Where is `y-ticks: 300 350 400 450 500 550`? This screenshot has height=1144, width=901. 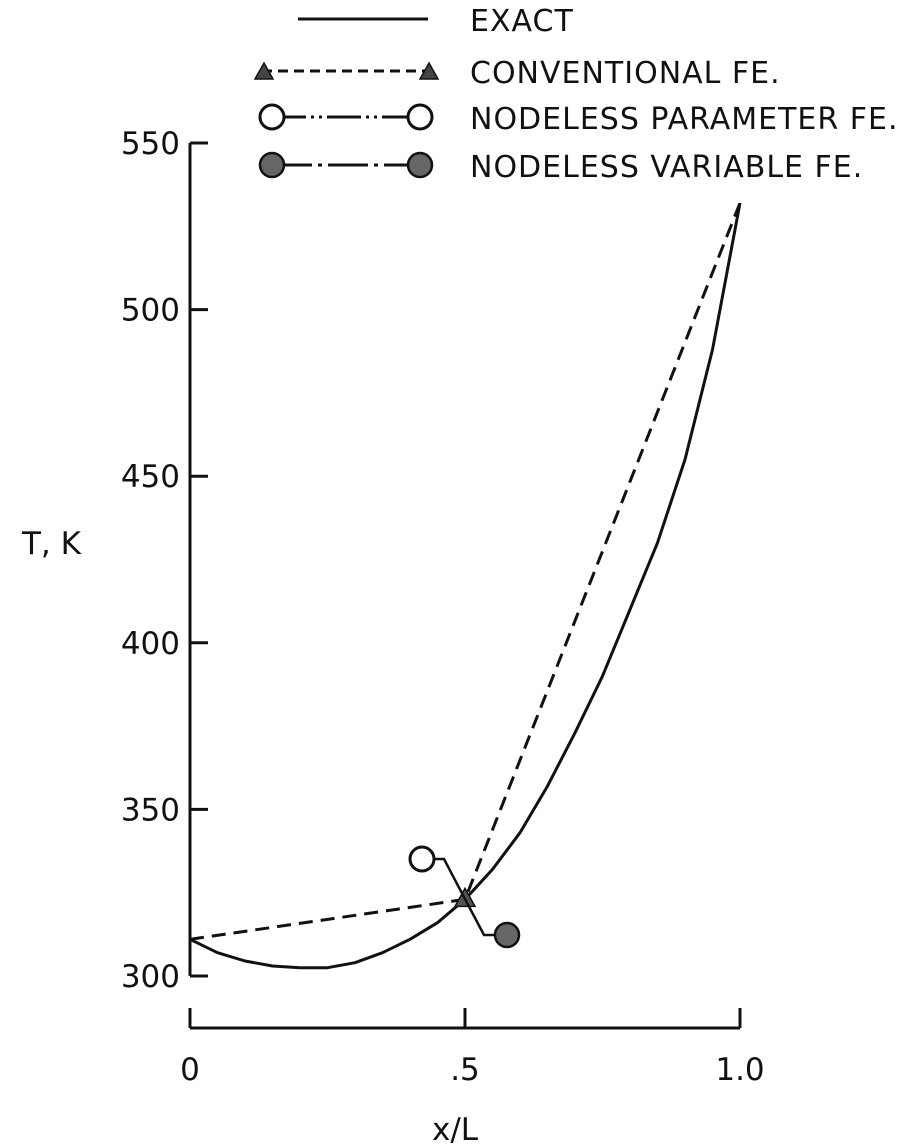
y-ticks: 300 350 400 450 500 550 is located at coordinates (164, 560).